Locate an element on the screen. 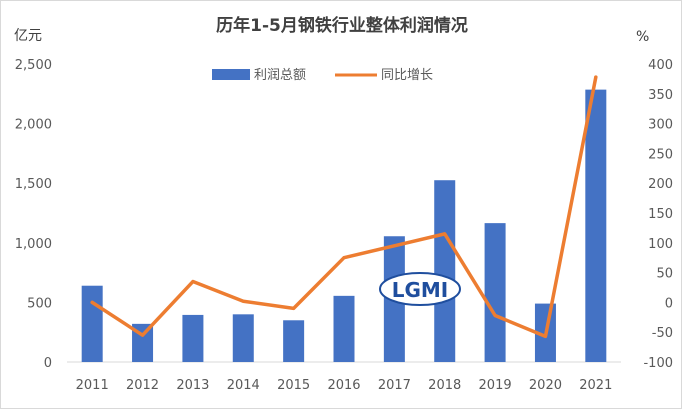 This screenshot has width=684, height=411. growth-point-2013 is located at coordinates (193, 282).